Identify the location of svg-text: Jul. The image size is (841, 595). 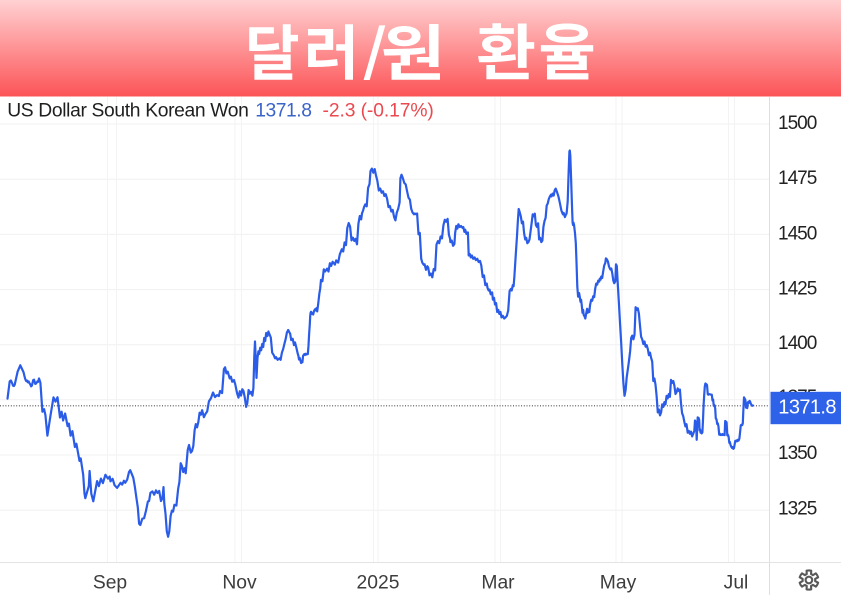
(736, 582).